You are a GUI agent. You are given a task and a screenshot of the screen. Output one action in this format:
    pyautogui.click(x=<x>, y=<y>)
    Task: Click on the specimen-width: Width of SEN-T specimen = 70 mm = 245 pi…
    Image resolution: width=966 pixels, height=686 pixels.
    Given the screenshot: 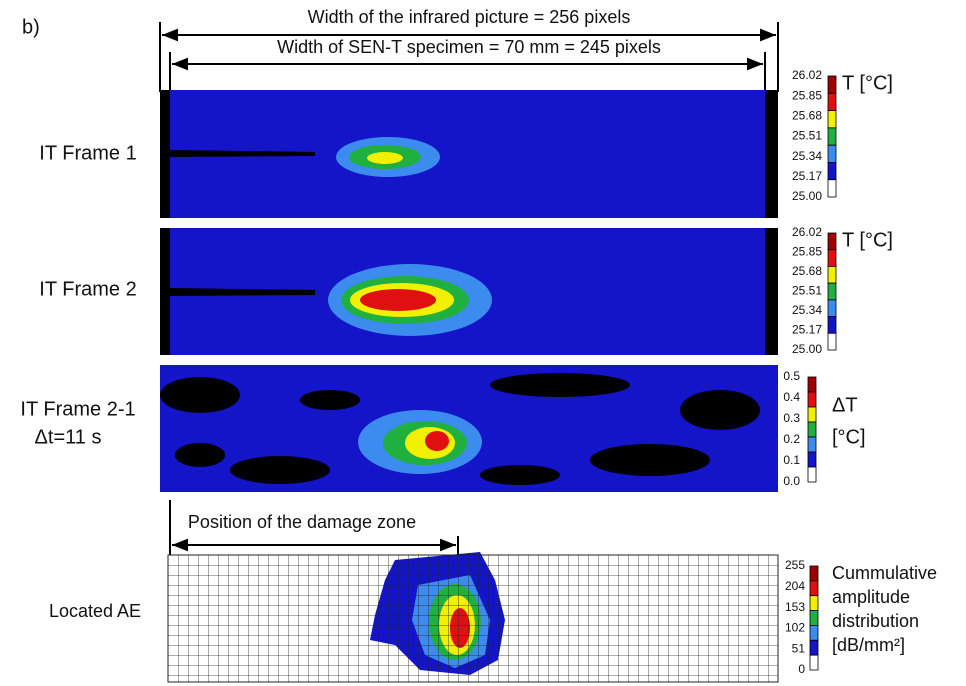 What is the action you would take?
    pyautogui.click(x=469, y=47)
    